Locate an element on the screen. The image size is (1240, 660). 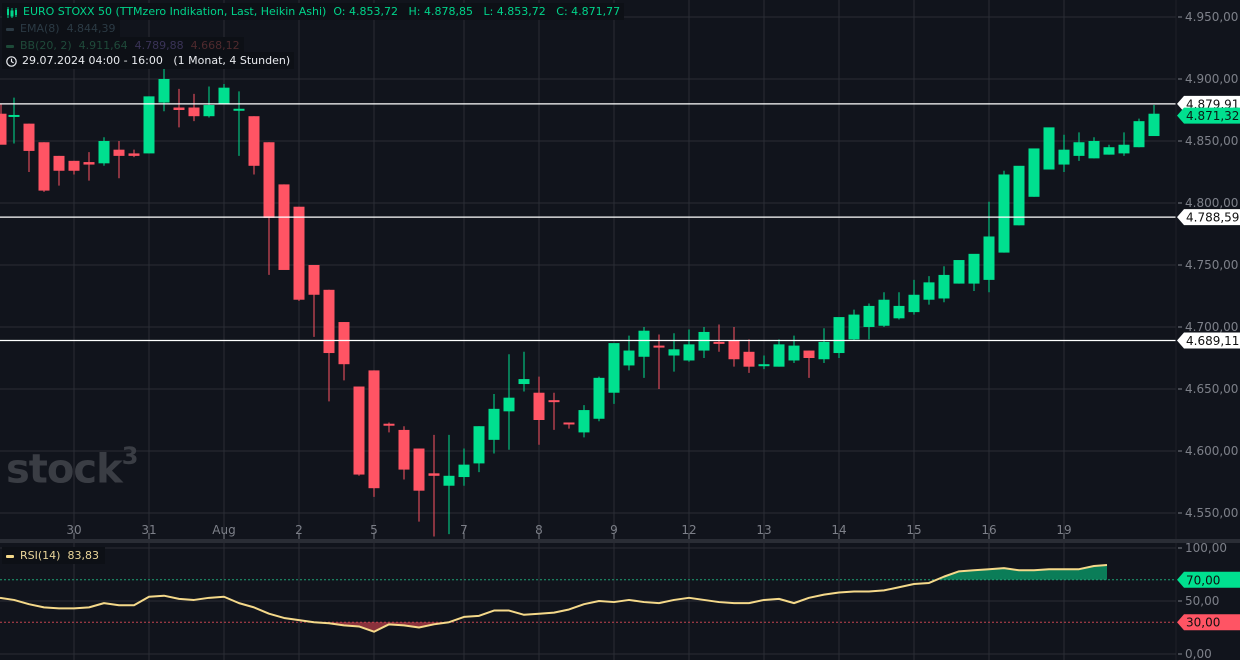
x-tick-label: 15 is located at coordinates (913, 530).